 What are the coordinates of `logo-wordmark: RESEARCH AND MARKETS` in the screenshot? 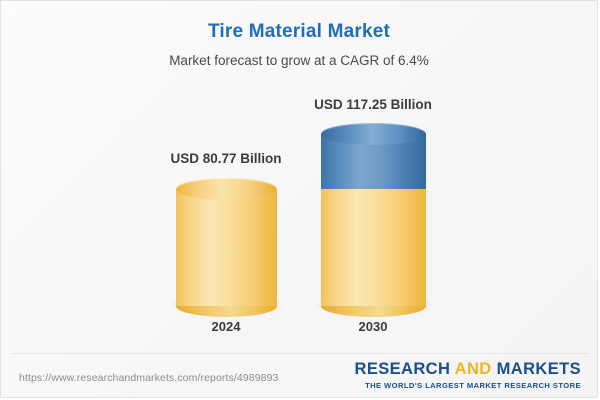 It's located at (468, 369).